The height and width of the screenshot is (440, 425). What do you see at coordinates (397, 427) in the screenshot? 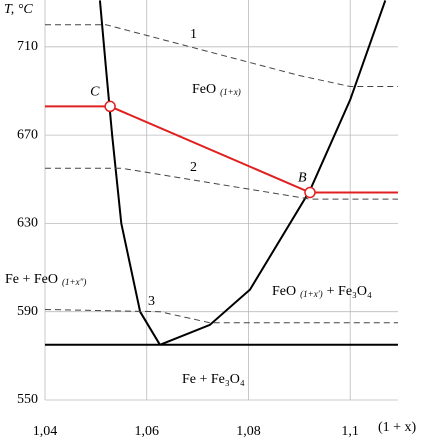
I see `x-axis-label: (1 + x)` at bounding box center [397, 427].